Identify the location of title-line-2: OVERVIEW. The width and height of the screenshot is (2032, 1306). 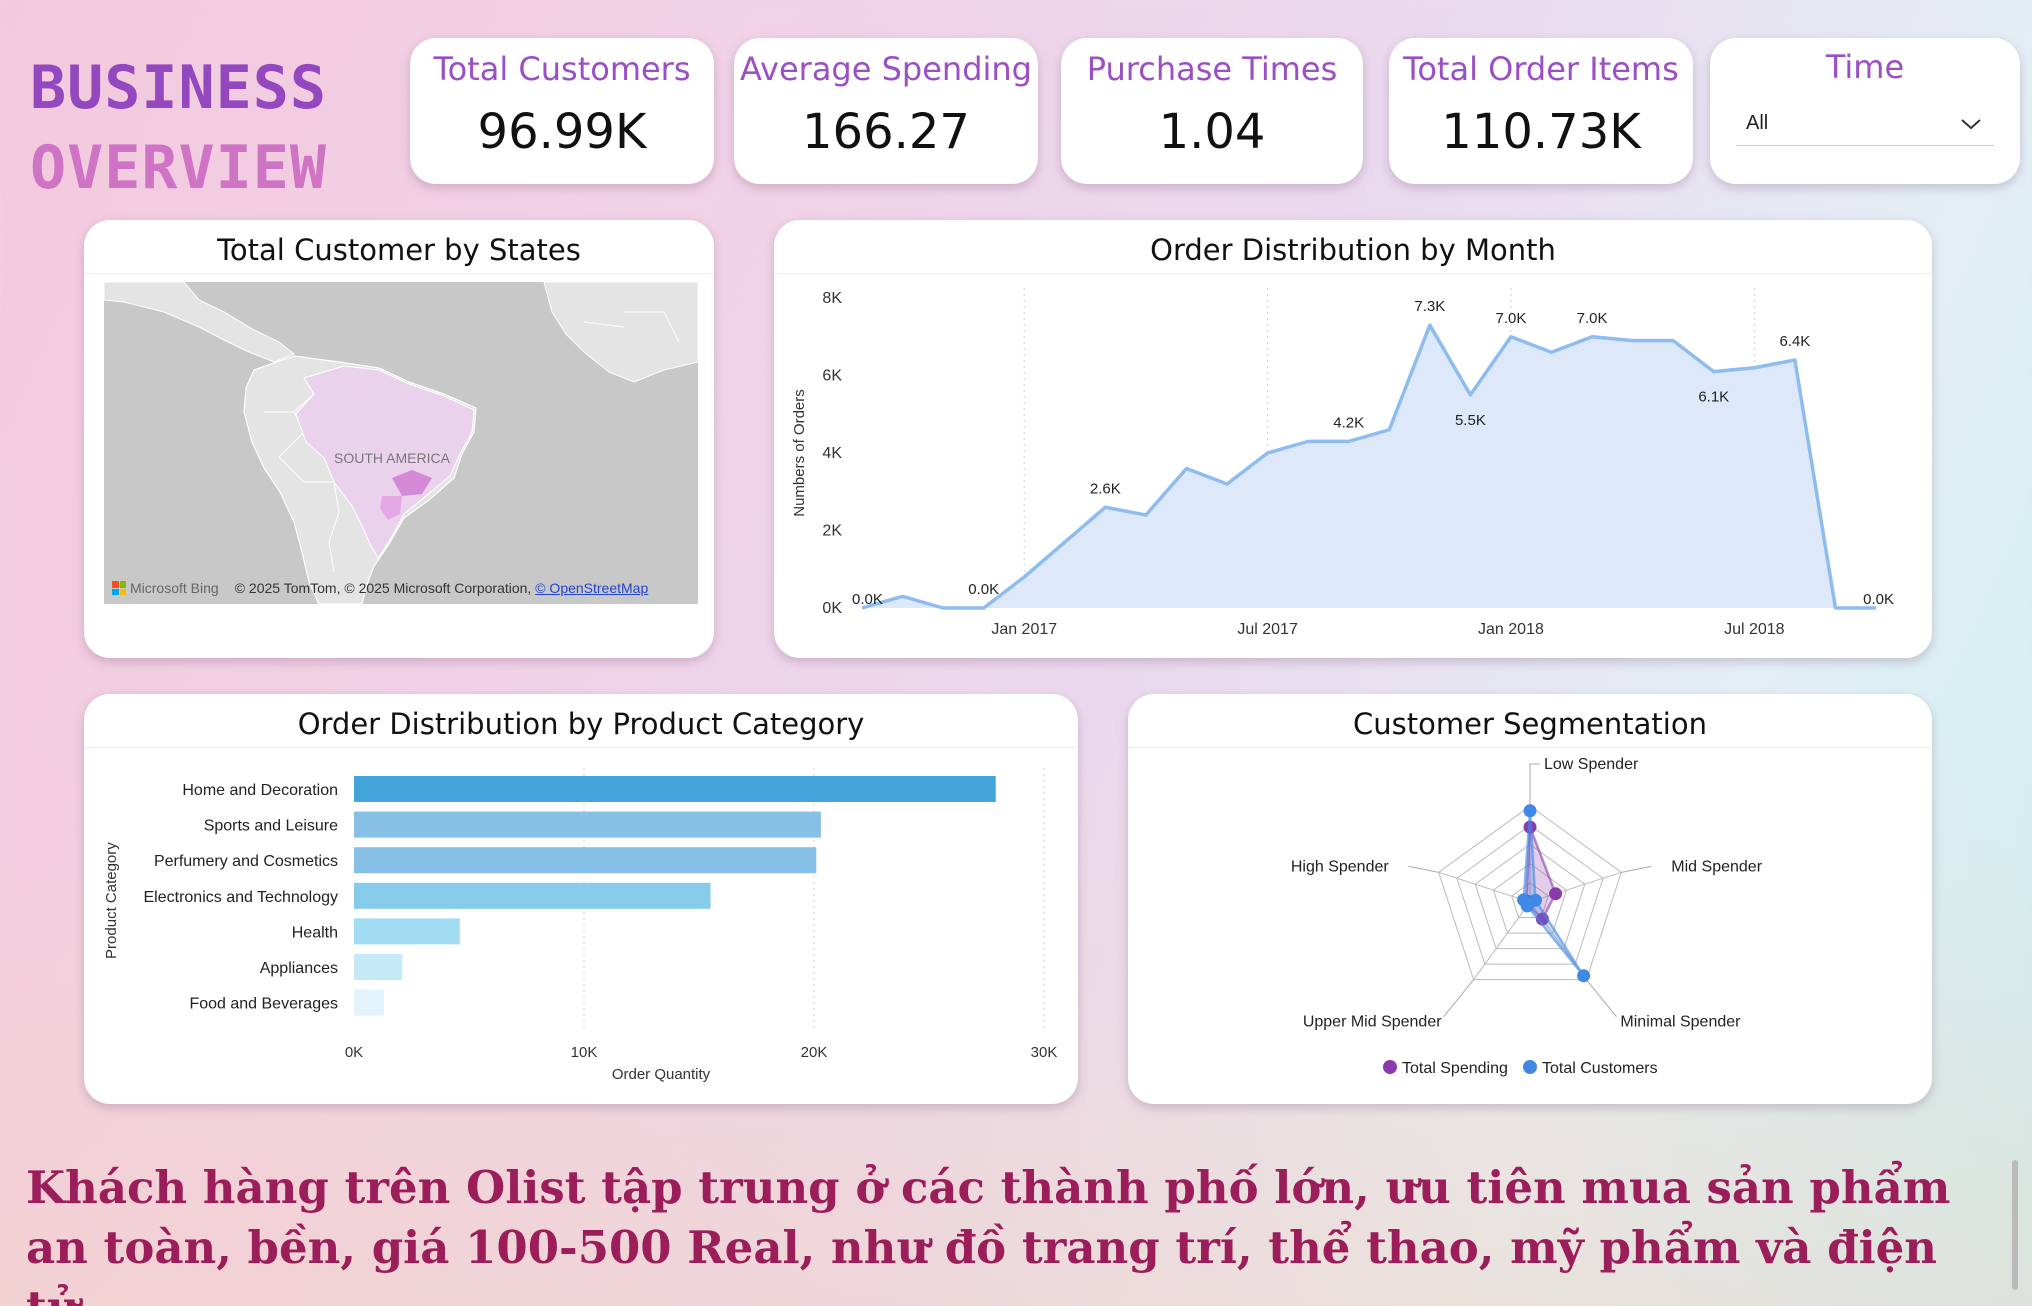
(178, 168).